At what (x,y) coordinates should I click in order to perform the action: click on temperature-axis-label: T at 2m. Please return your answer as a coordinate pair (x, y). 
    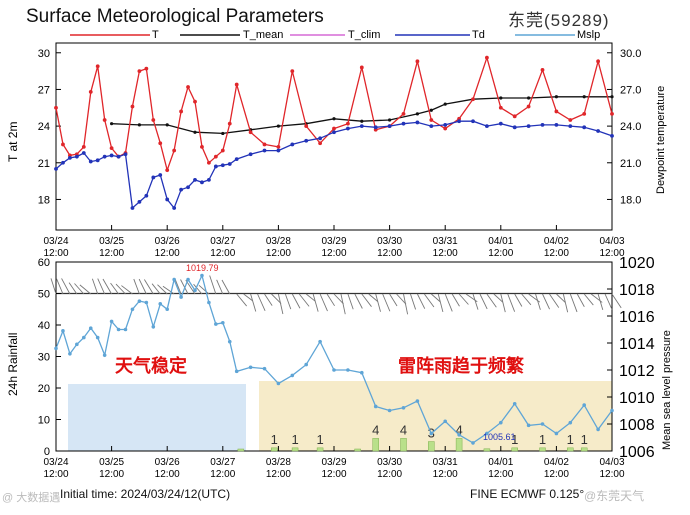
    Looking at the image, I should click on (13, 142).